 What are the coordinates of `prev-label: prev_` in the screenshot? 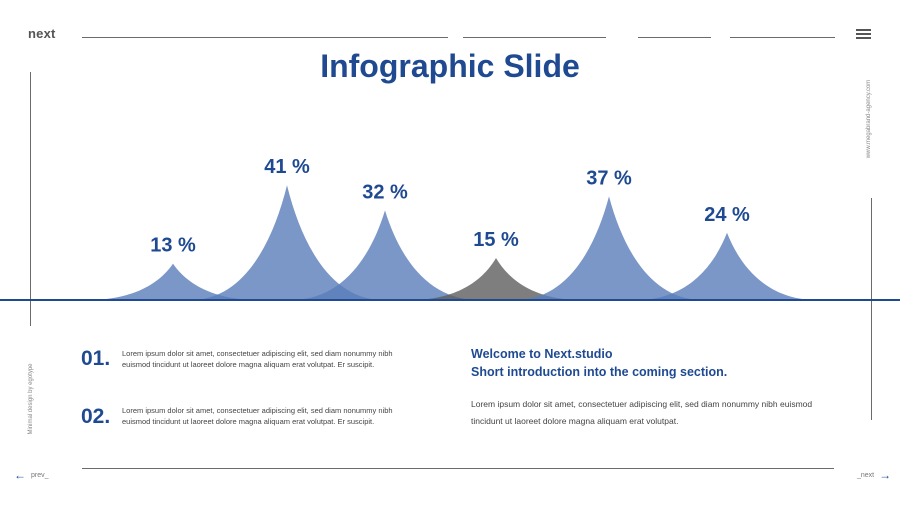 It's located at (40, 475).